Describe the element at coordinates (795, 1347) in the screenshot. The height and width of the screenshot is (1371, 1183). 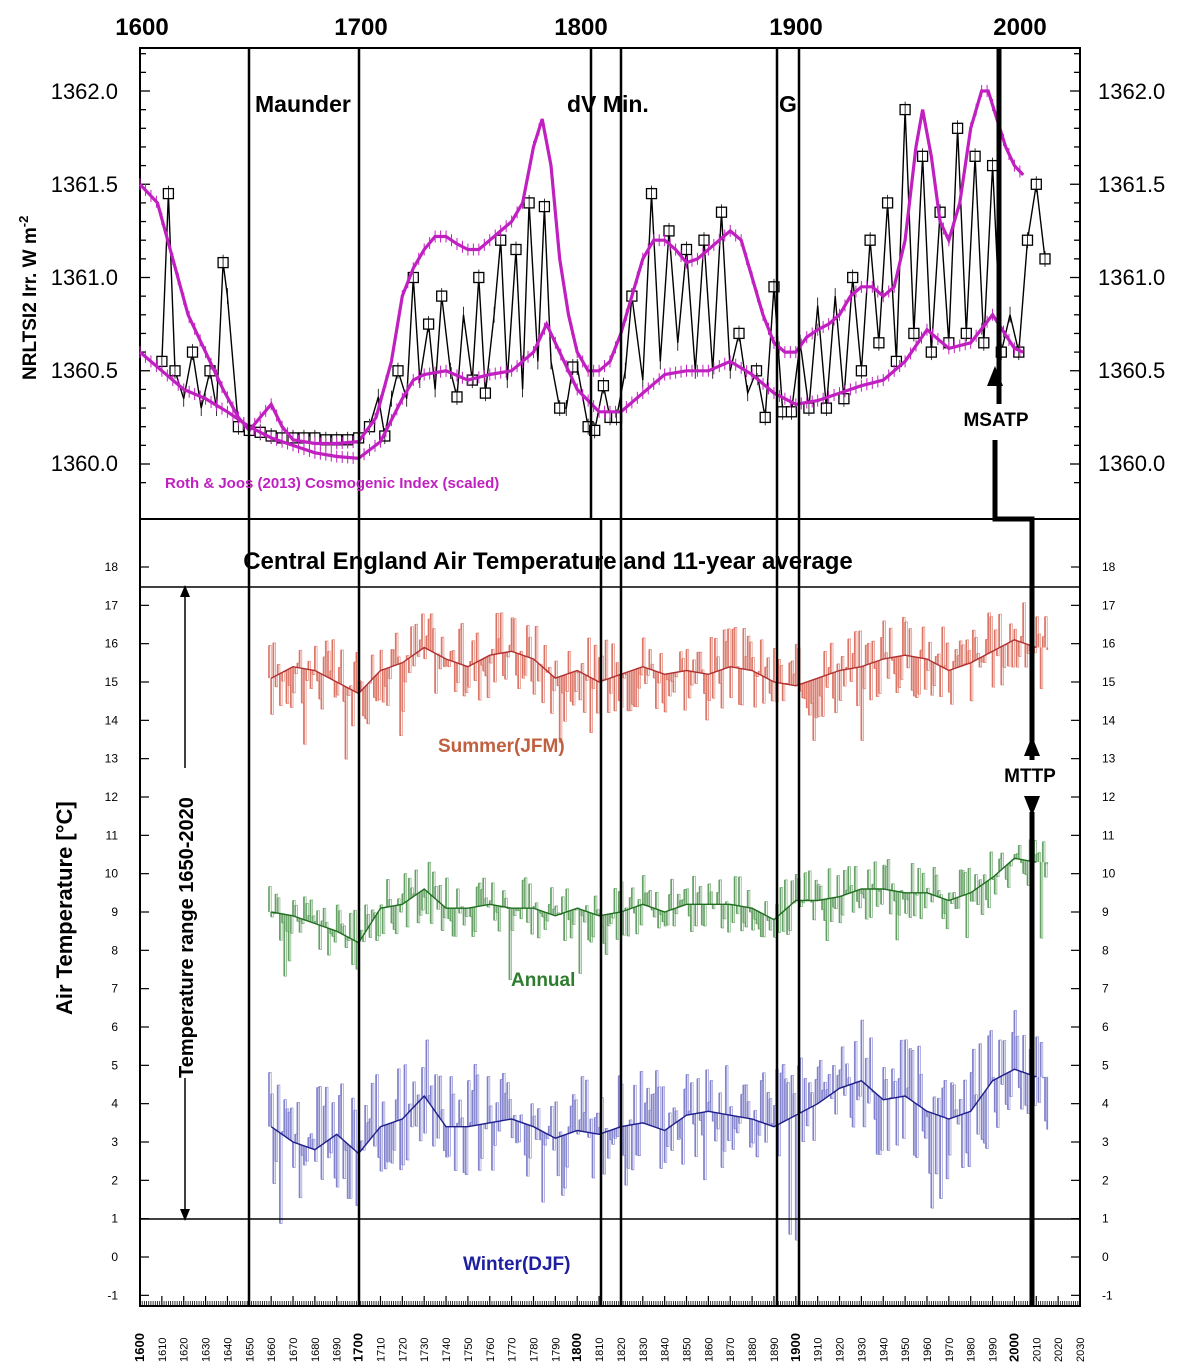
I see `bottom-xtick-label: 1900` at that location.